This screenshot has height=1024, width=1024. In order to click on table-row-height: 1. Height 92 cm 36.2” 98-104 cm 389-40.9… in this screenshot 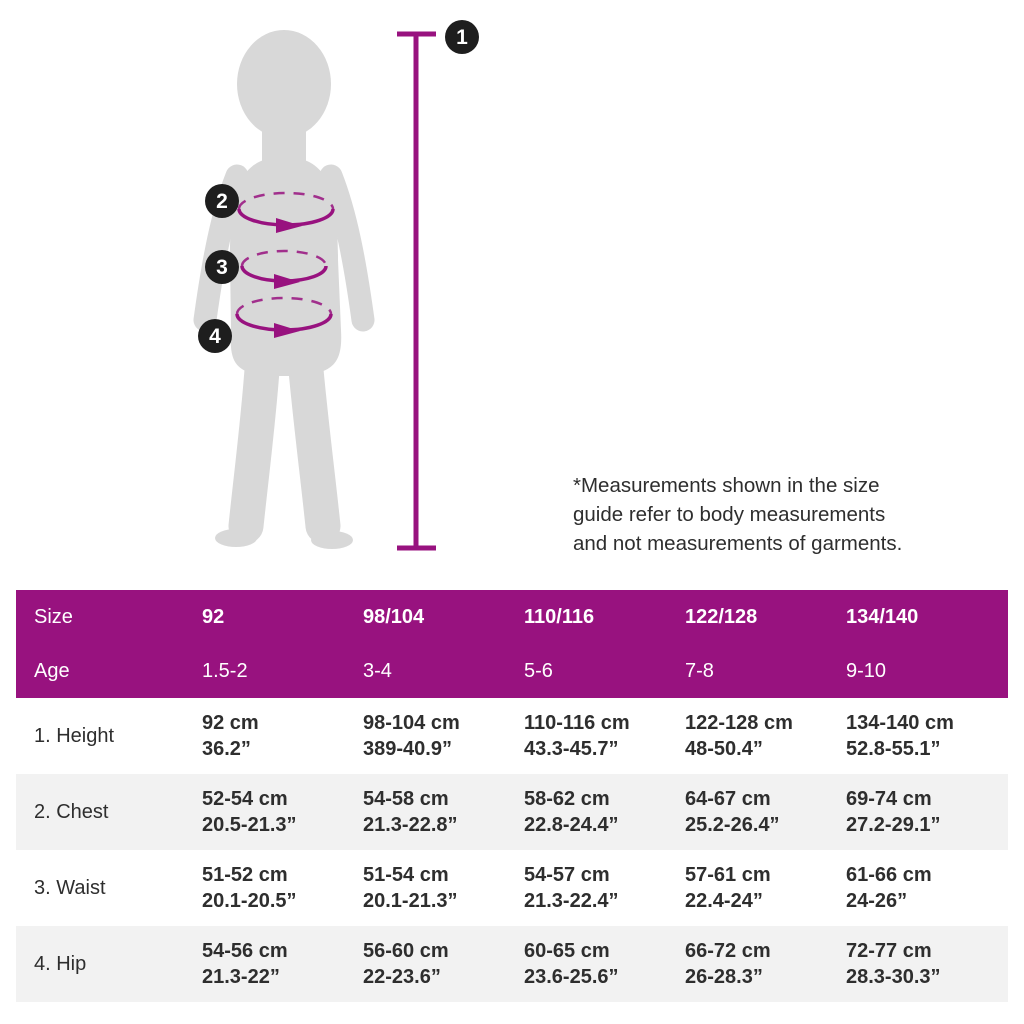, I will do `click(512, 736)`.